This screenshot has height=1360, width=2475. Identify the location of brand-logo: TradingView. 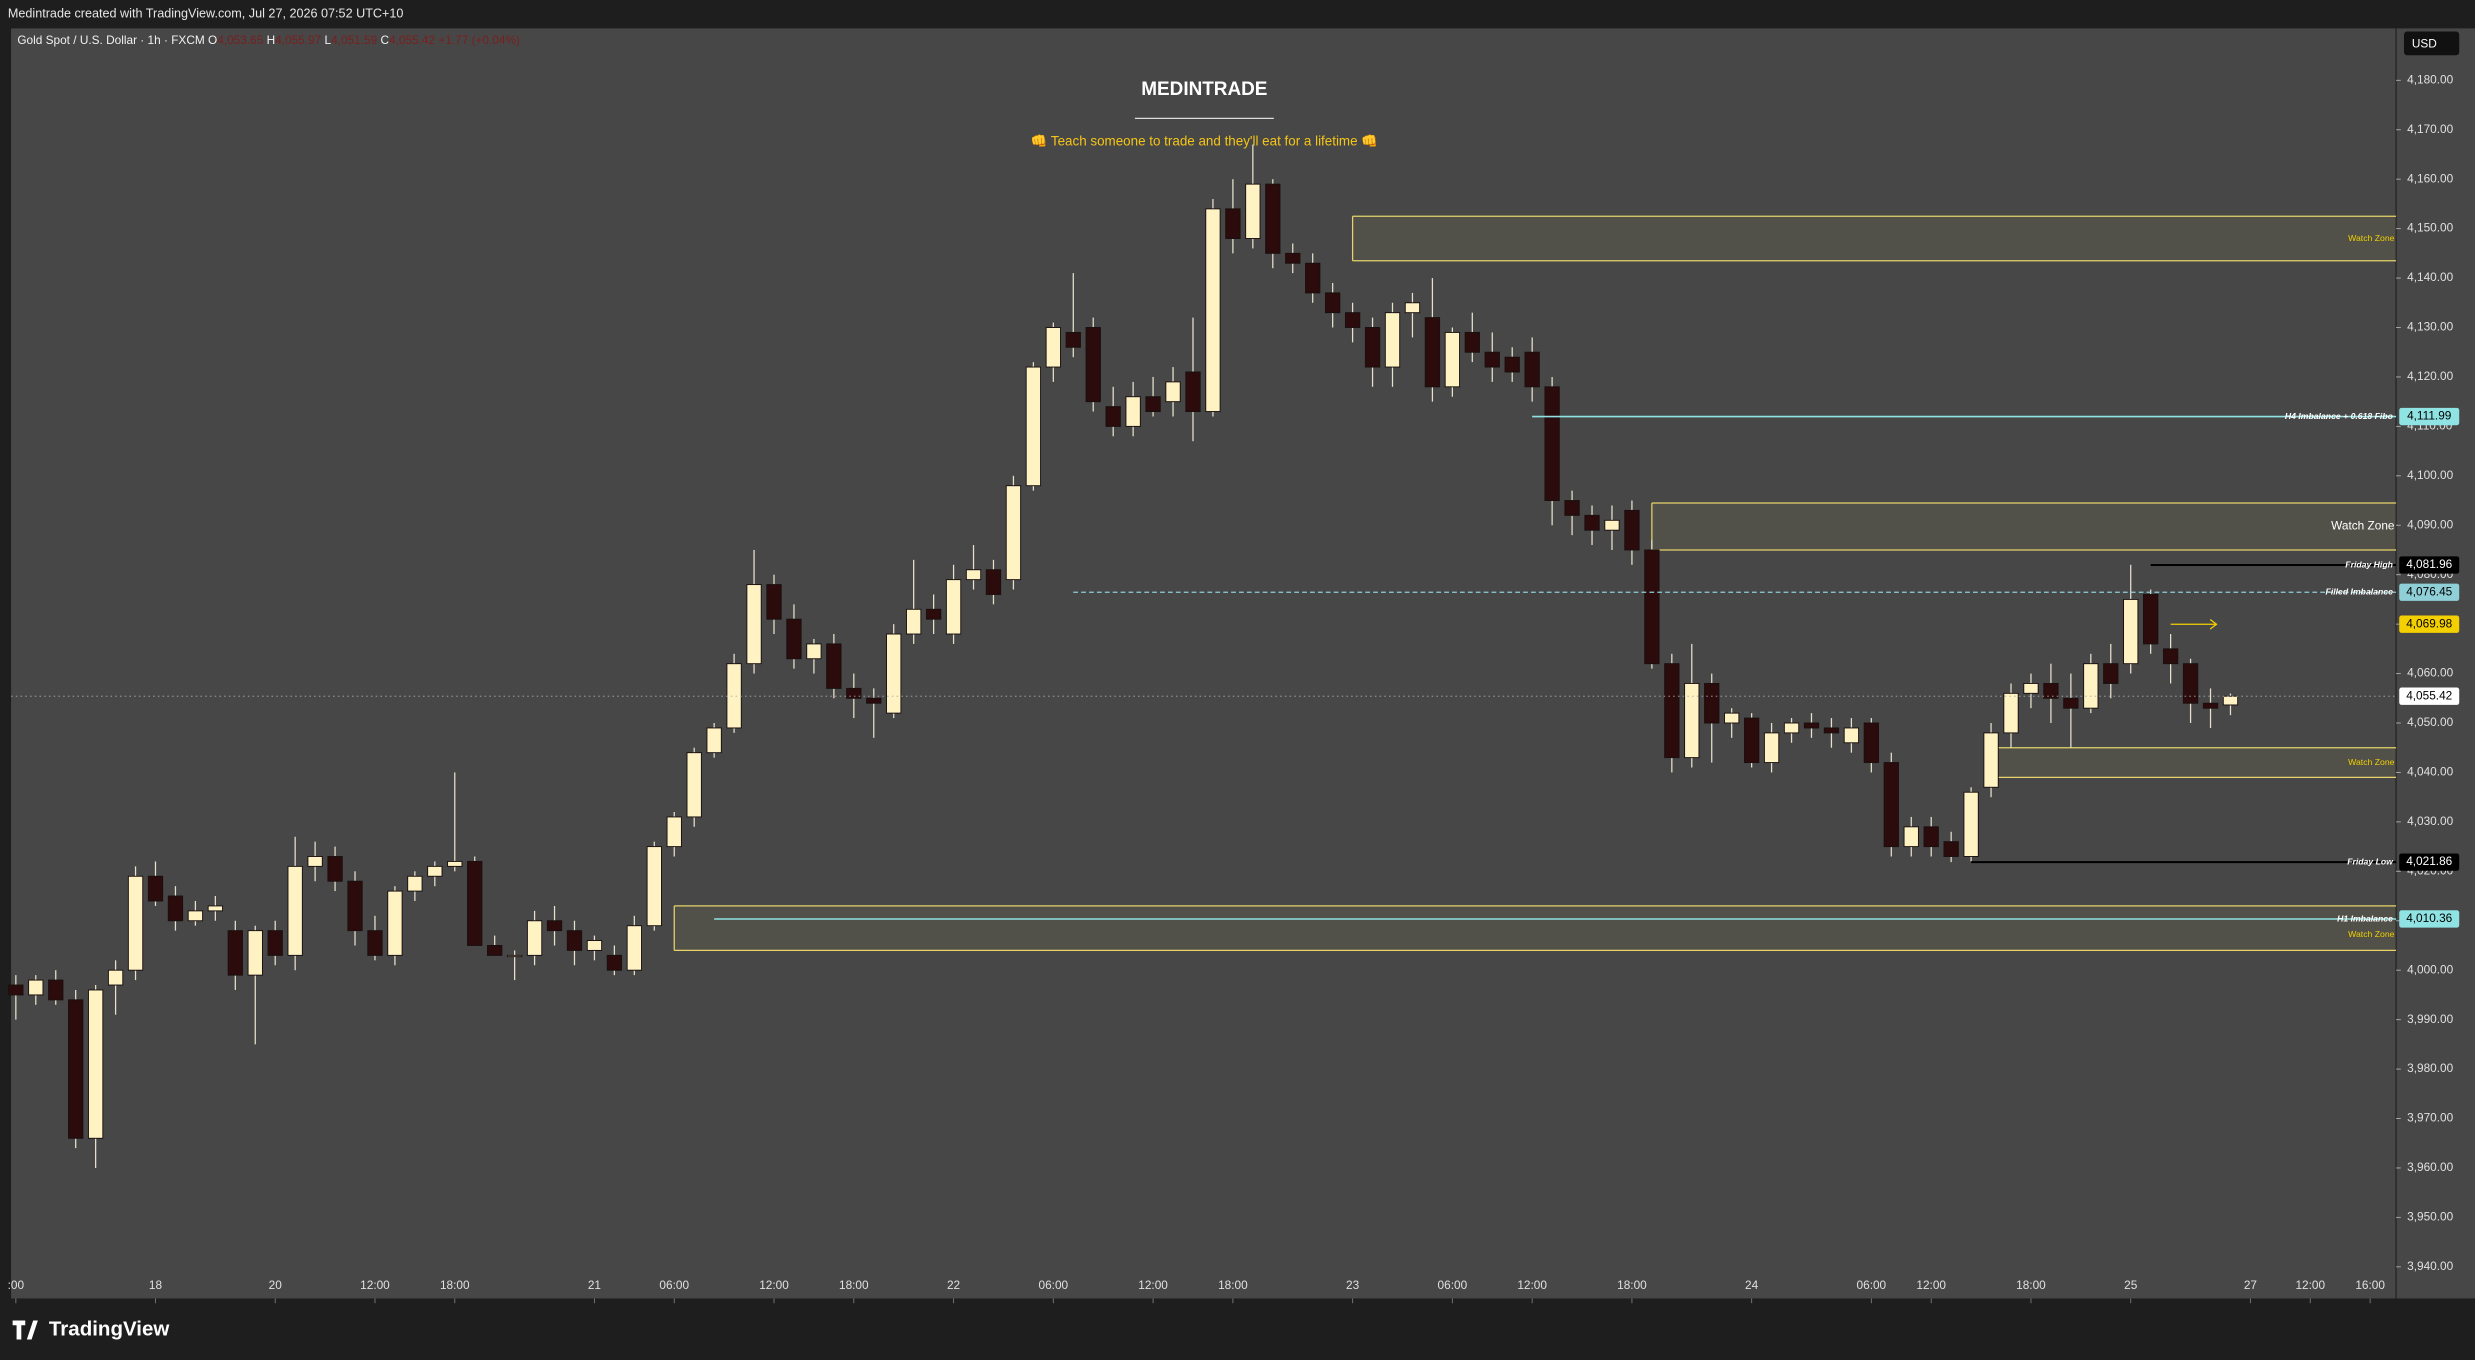
(91, 1328).